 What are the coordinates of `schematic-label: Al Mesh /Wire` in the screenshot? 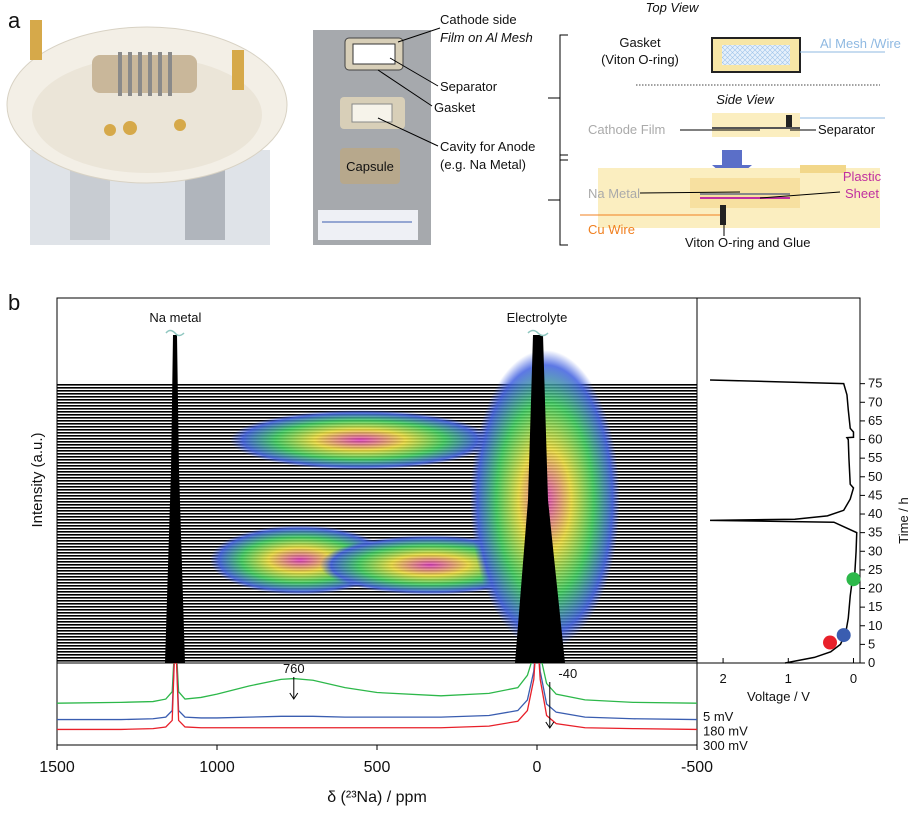 It's located at (860, 43).